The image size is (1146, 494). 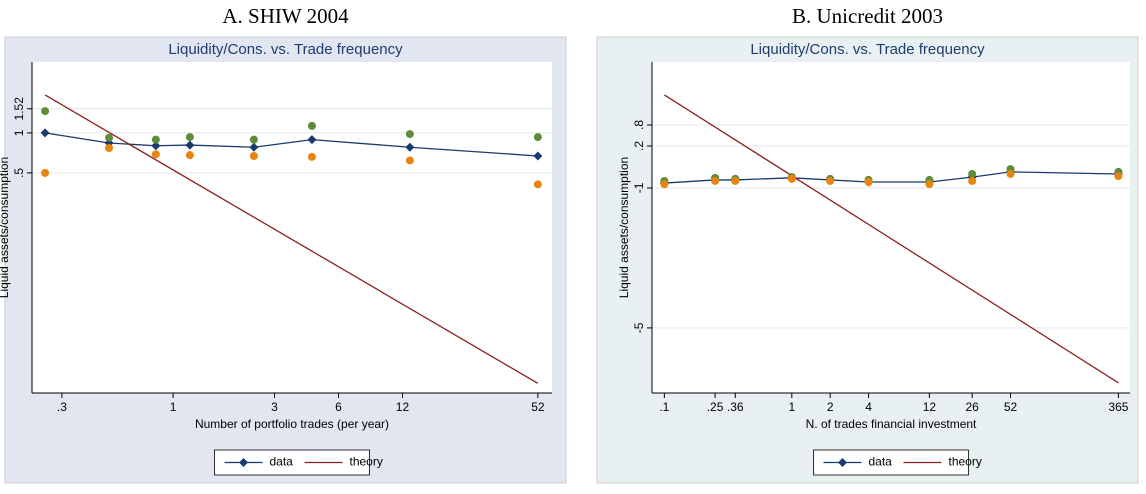 I want to click on y-tick-label: -1, so click(x=639, y=187).